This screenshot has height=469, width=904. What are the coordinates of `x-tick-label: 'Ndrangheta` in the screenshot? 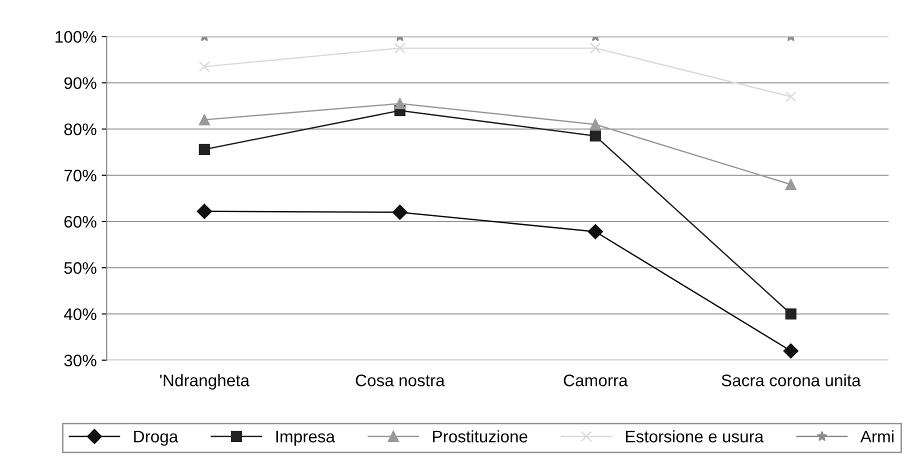 It's located at (205, 382).